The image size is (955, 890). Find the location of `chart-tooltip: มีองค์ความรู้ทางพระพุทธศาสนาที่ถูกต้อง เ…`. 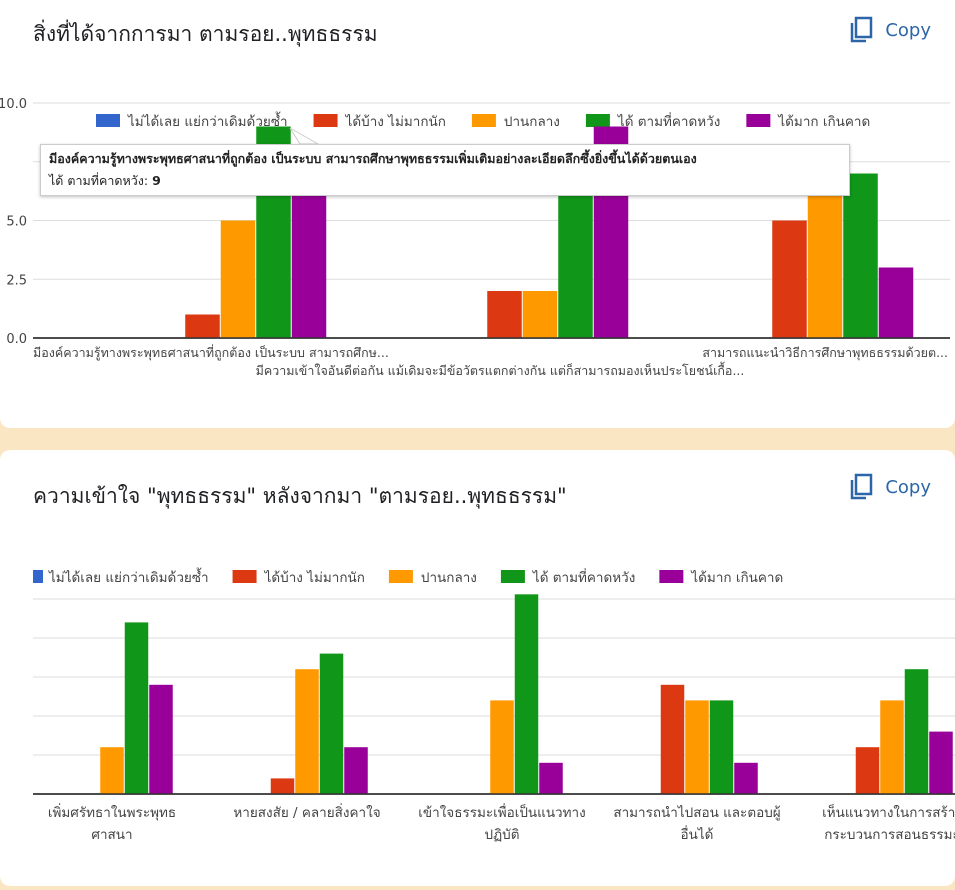

chart-tooltip: มีองค์ความรู้ทางพระพุทธศาสนาที่ถูกต้อง เ… is located at coordinates (445, 170).